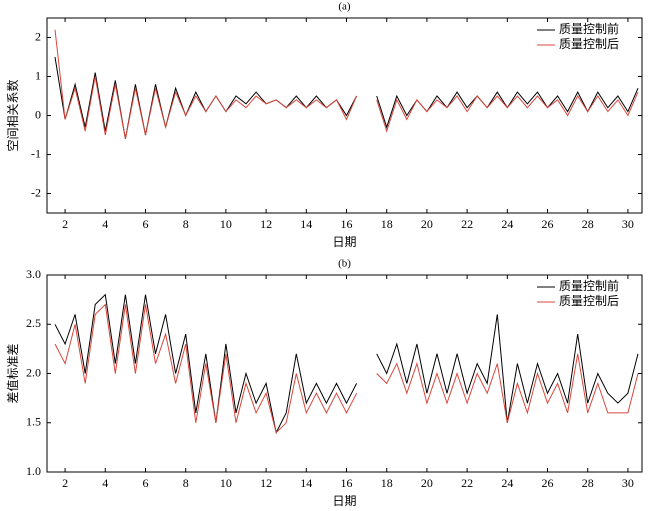 This screenshot has width=650, height=511. Describe the element at coordinates (38, 36) in the screenshot. I see `y-tick-label: 2` at that location.